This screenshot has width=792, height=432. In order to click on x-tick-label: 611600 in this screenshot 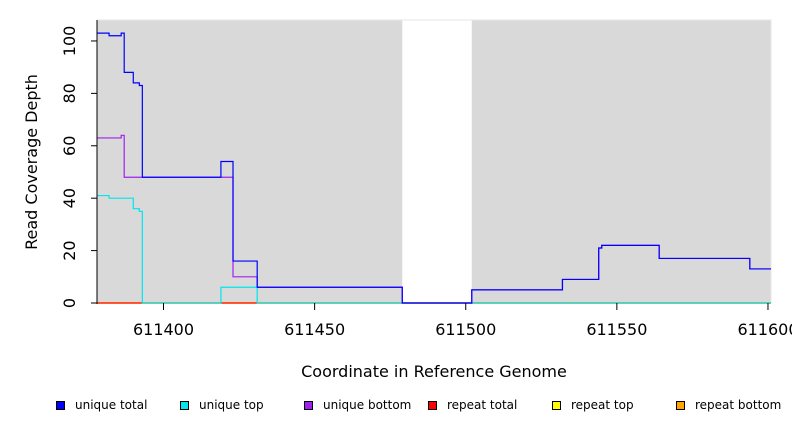, I will do `click(764, 329)`.